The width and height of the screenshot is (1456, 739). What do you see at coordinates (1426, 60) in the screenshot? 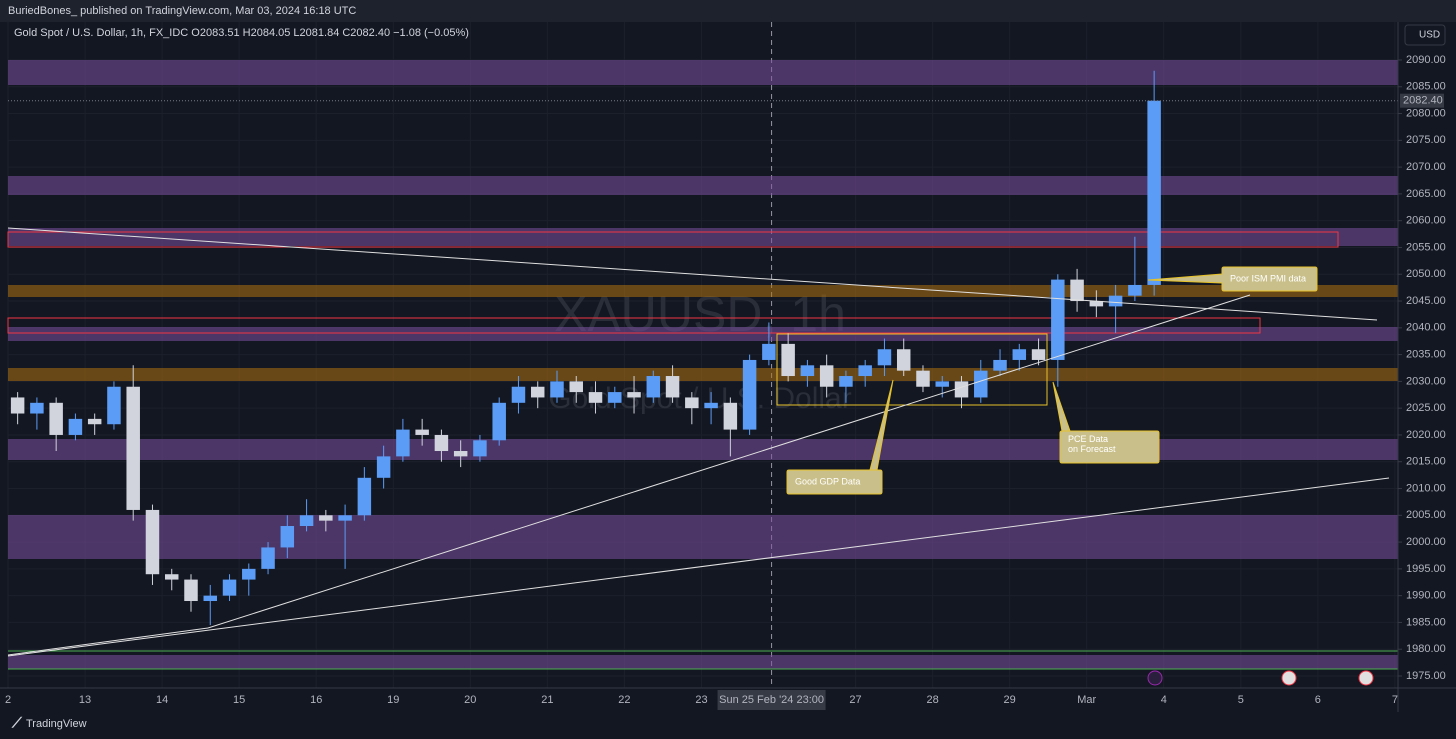
I see `y-tick-label: 2090.00` at bounding box center [1426, 60].